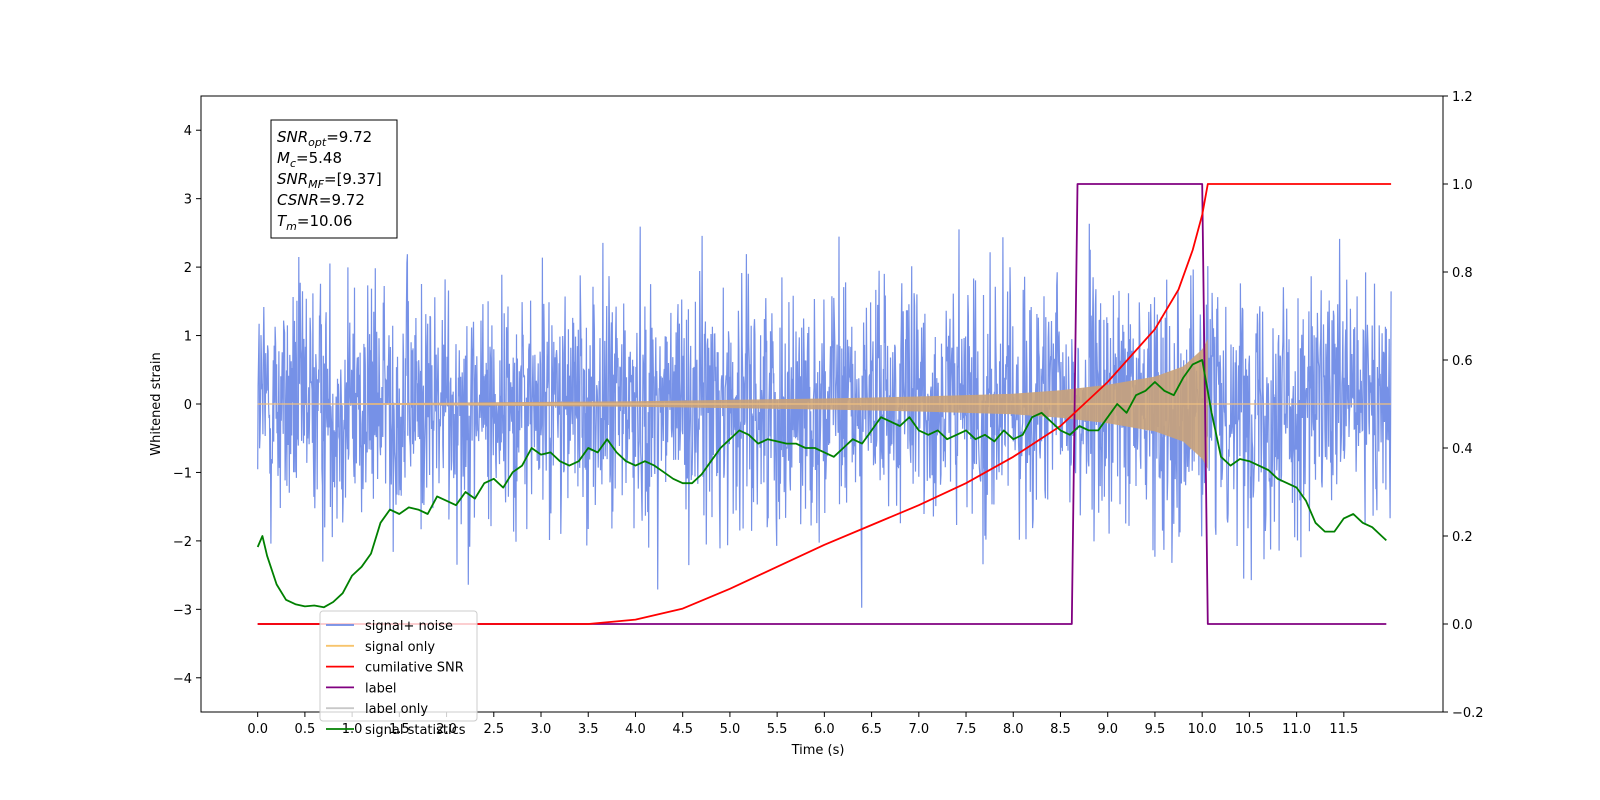  Describe the element at coordinates (188, 337) in the screenshot. I see `y-tick-label: 1` at that location.